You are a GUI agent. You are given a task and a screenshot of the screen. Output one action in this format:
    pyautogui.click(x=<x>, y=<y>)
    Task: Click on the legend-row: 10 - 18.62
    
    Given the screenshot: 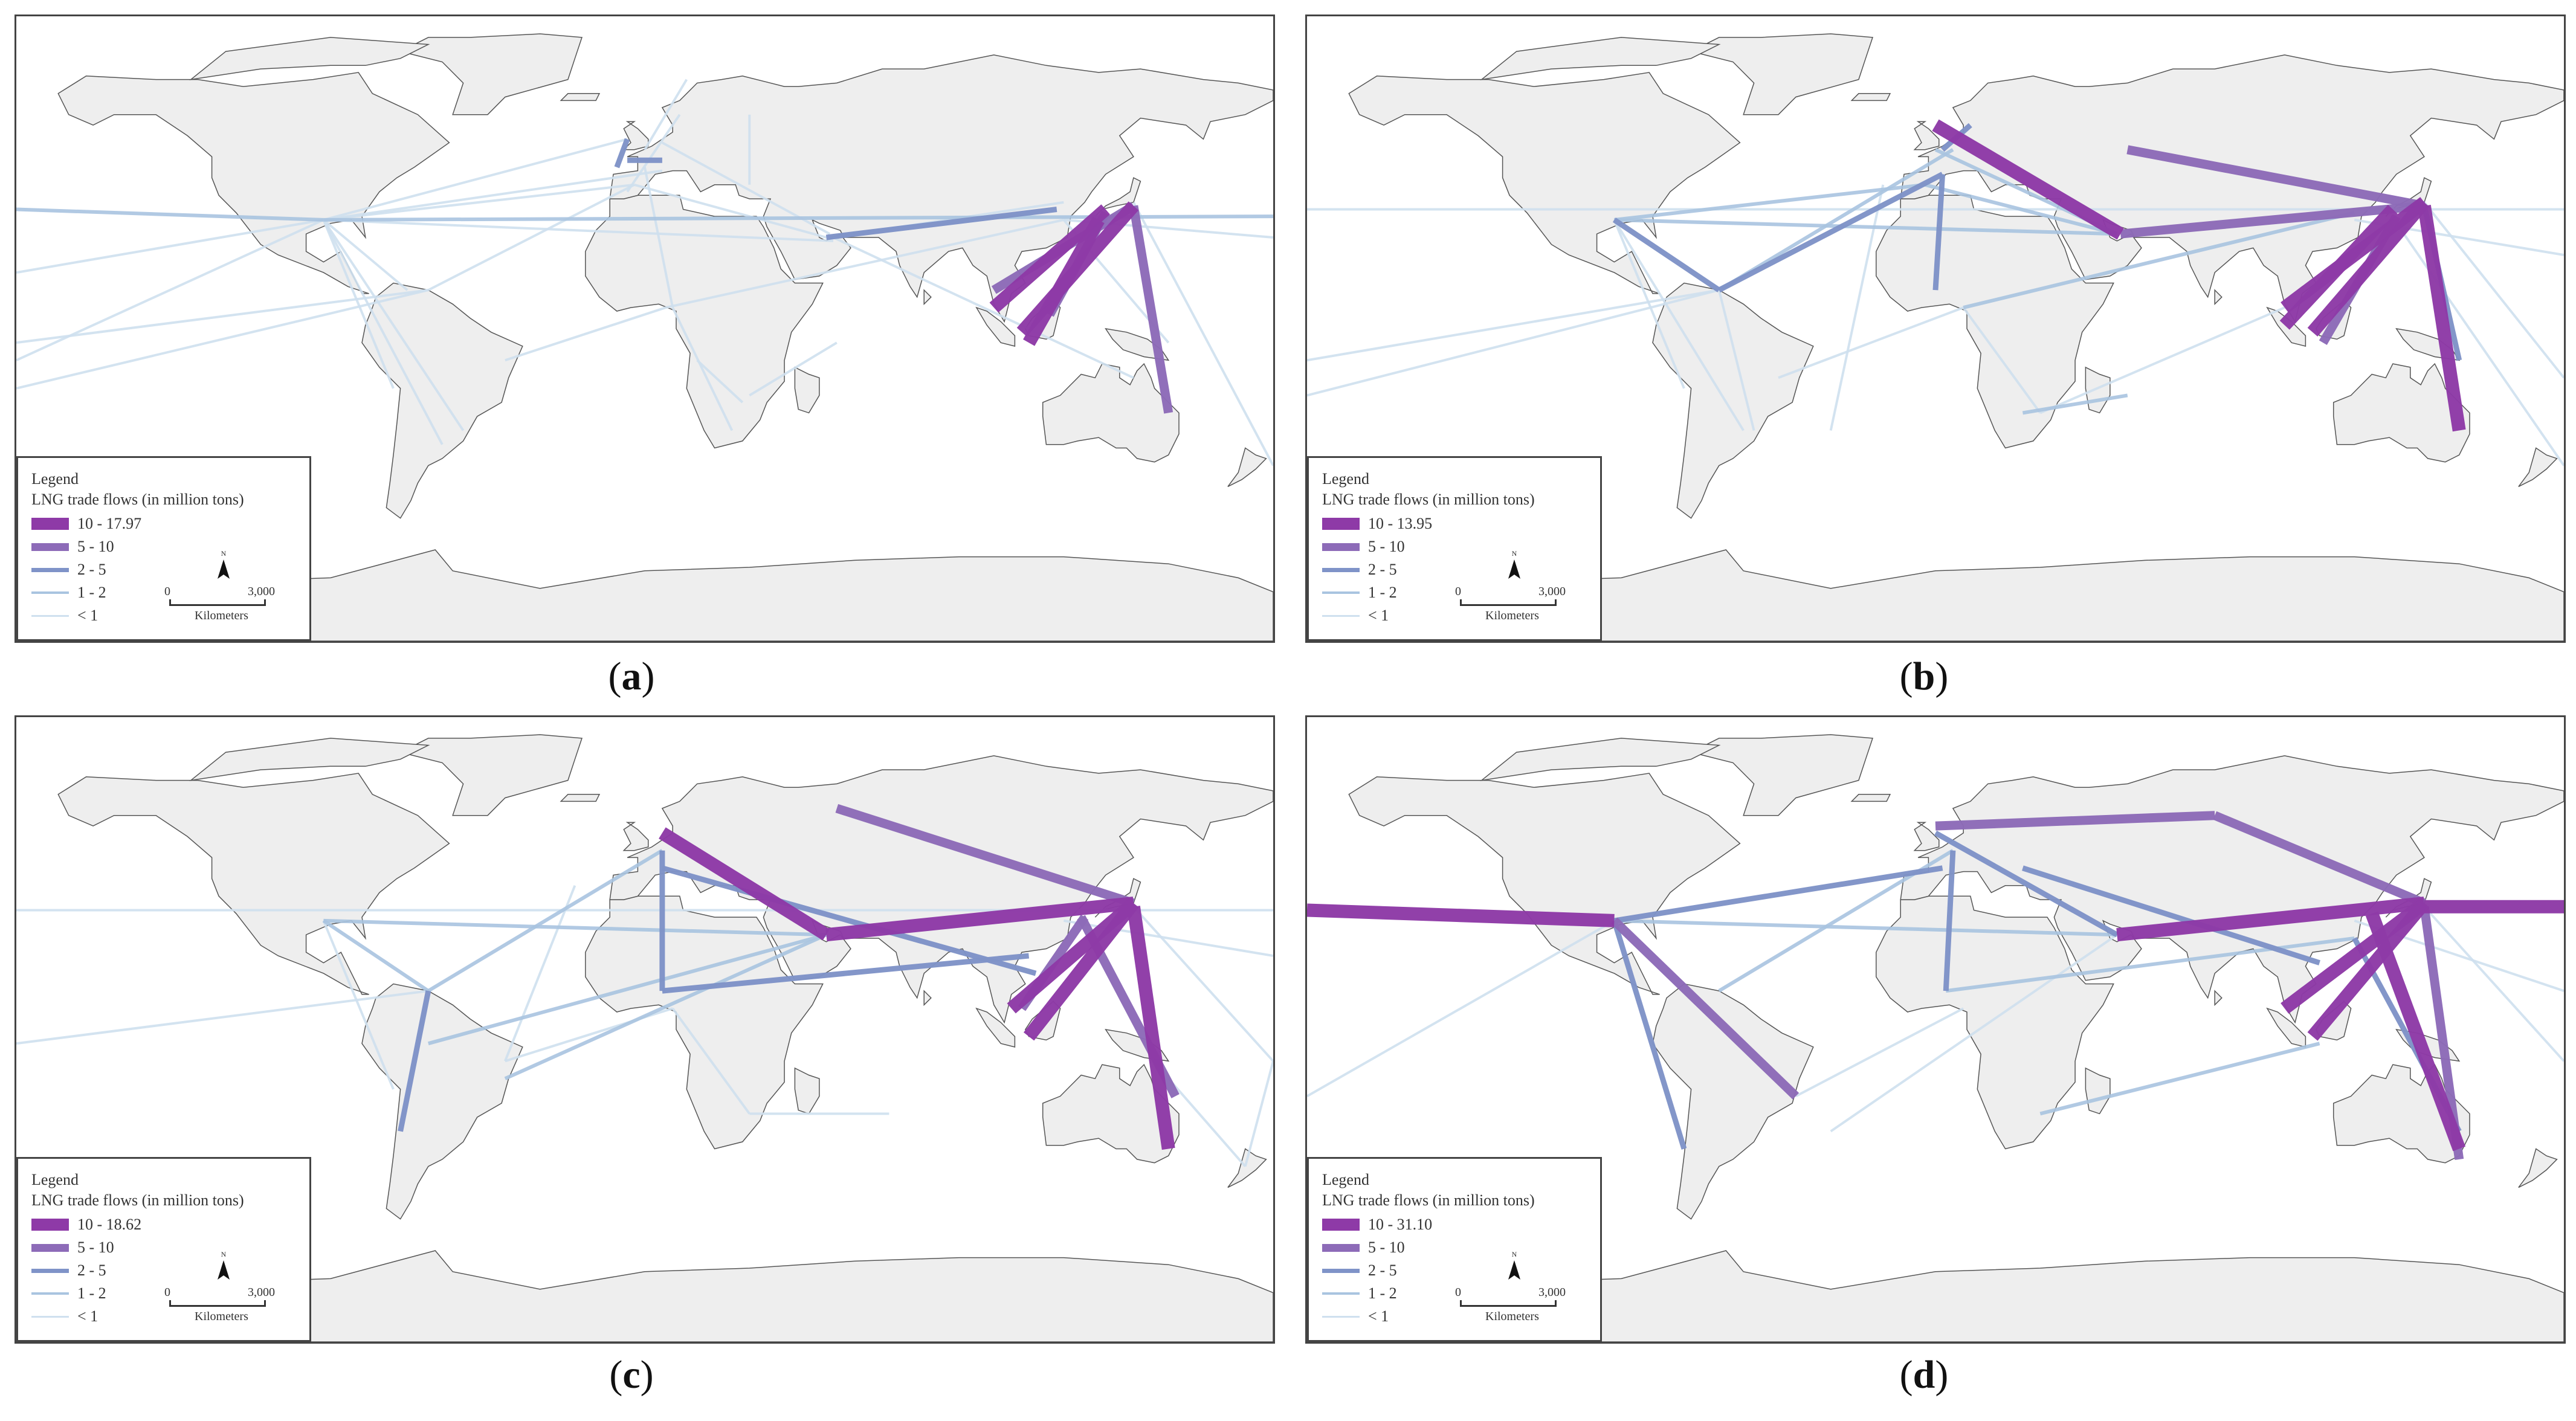 What is the action you would take?
    pyautogui.click(x=86, y=1223)
    